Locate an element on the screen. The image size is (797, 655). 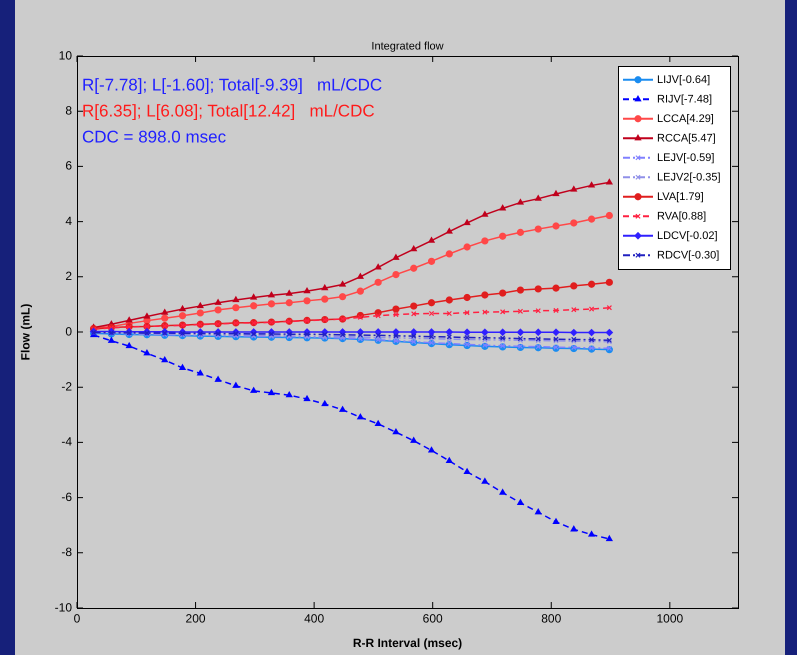
annotation: R[6.35]; L[6.08]; Total[12.42] mL/CDC is located at coordinates (228, 111).